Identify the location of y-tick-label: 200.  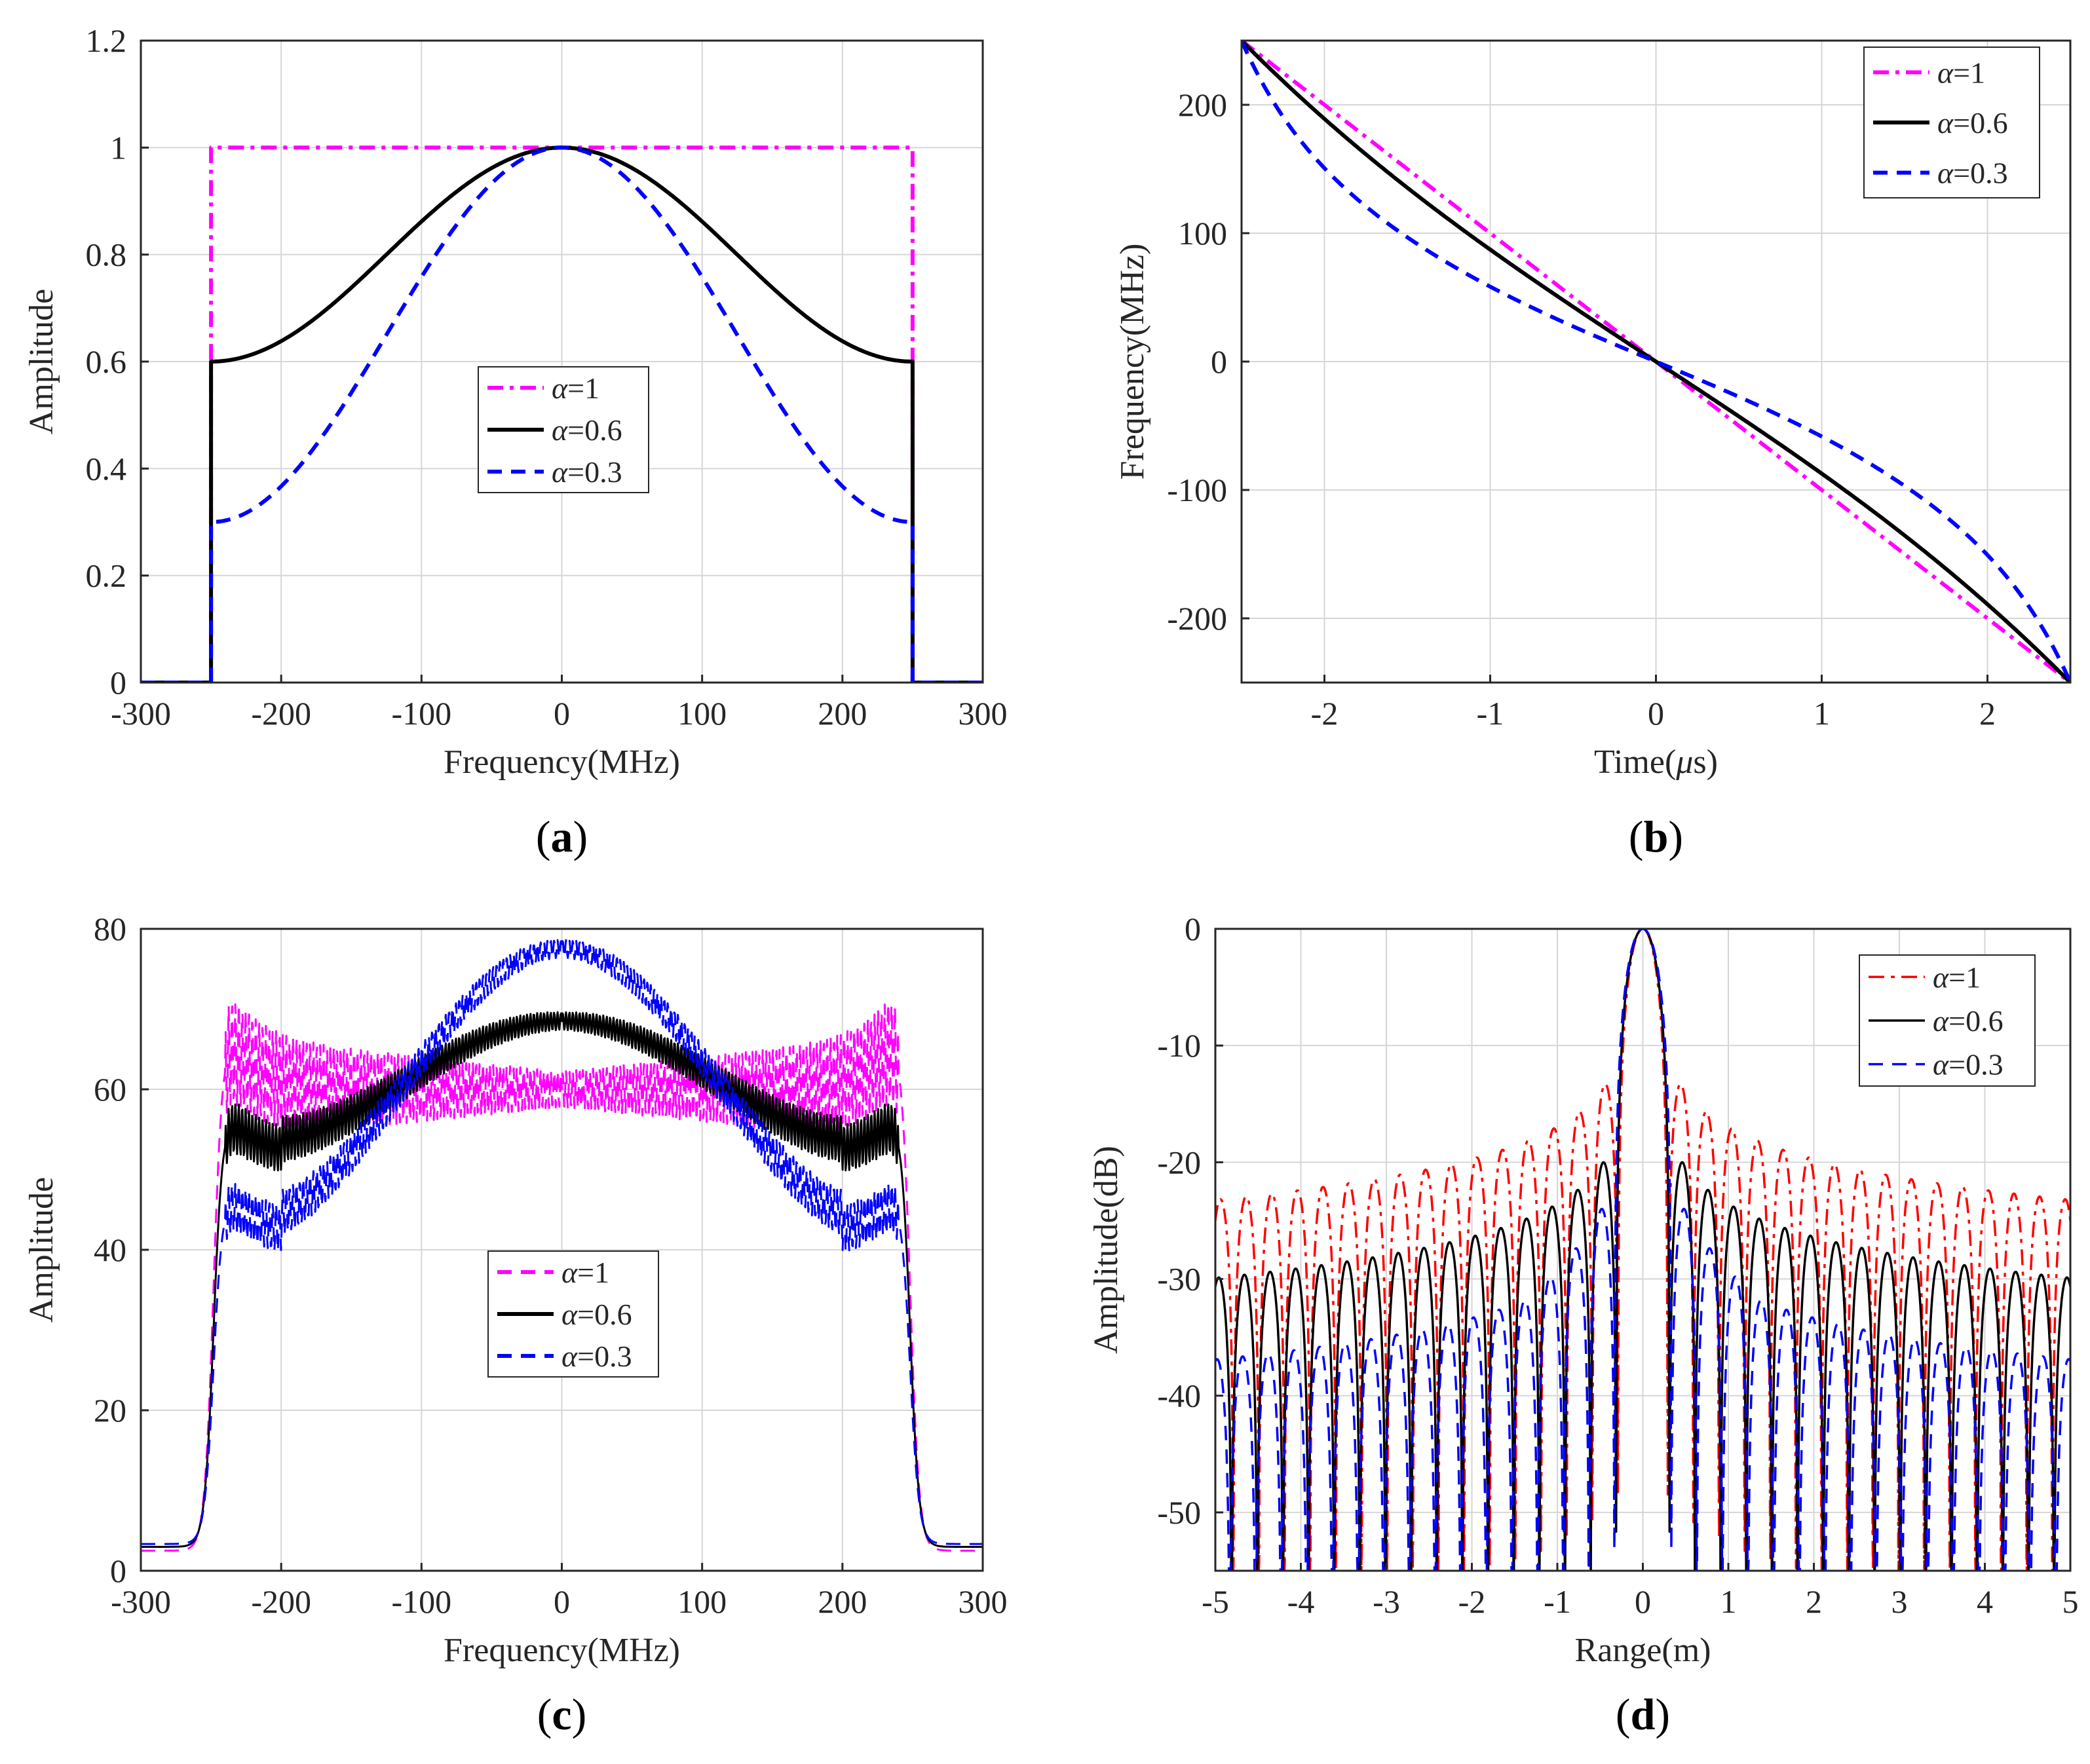
(1202, 104).